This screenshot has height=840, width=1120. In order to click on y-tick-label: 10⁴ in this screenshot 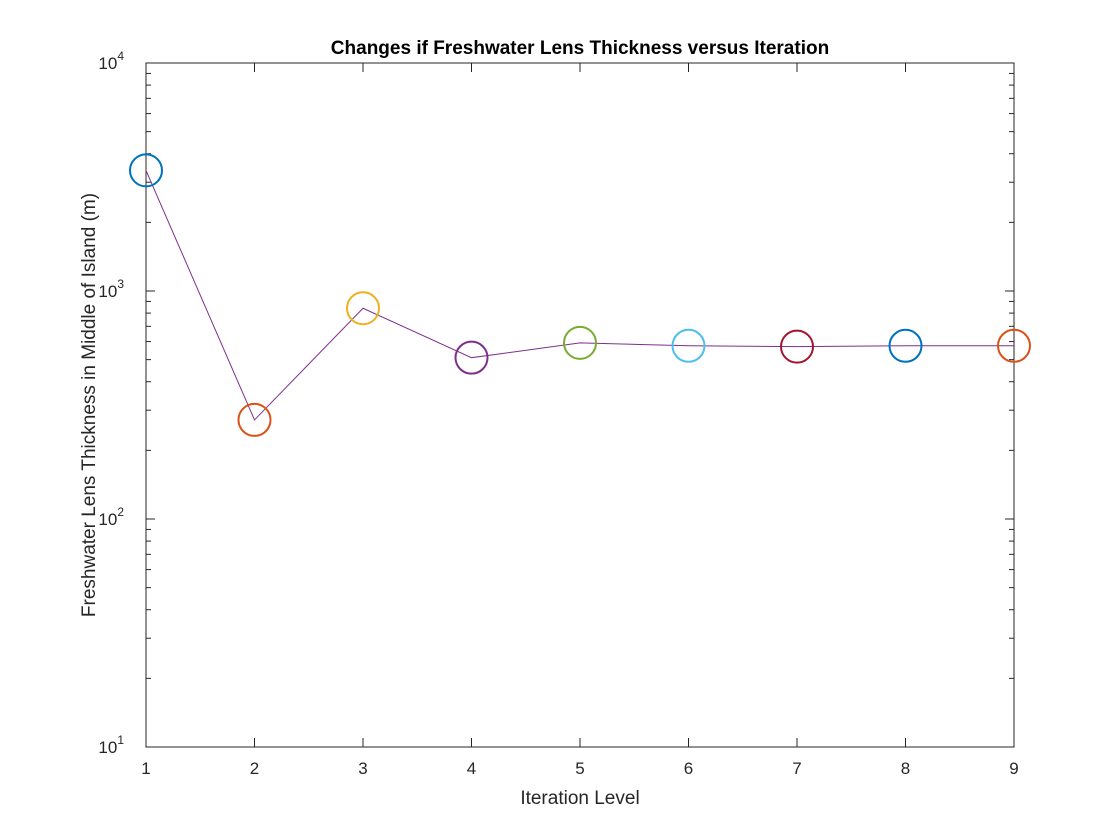, I will do `click(111, 61)`.